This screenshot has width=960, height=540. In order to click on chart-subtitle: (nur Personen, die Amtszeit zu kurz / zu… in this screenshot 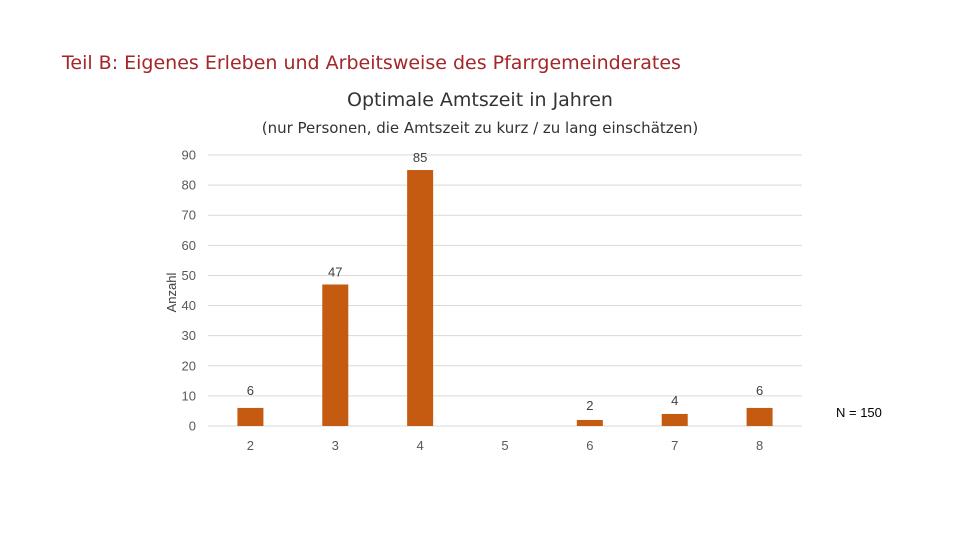, I will do `click(480, 128)`.